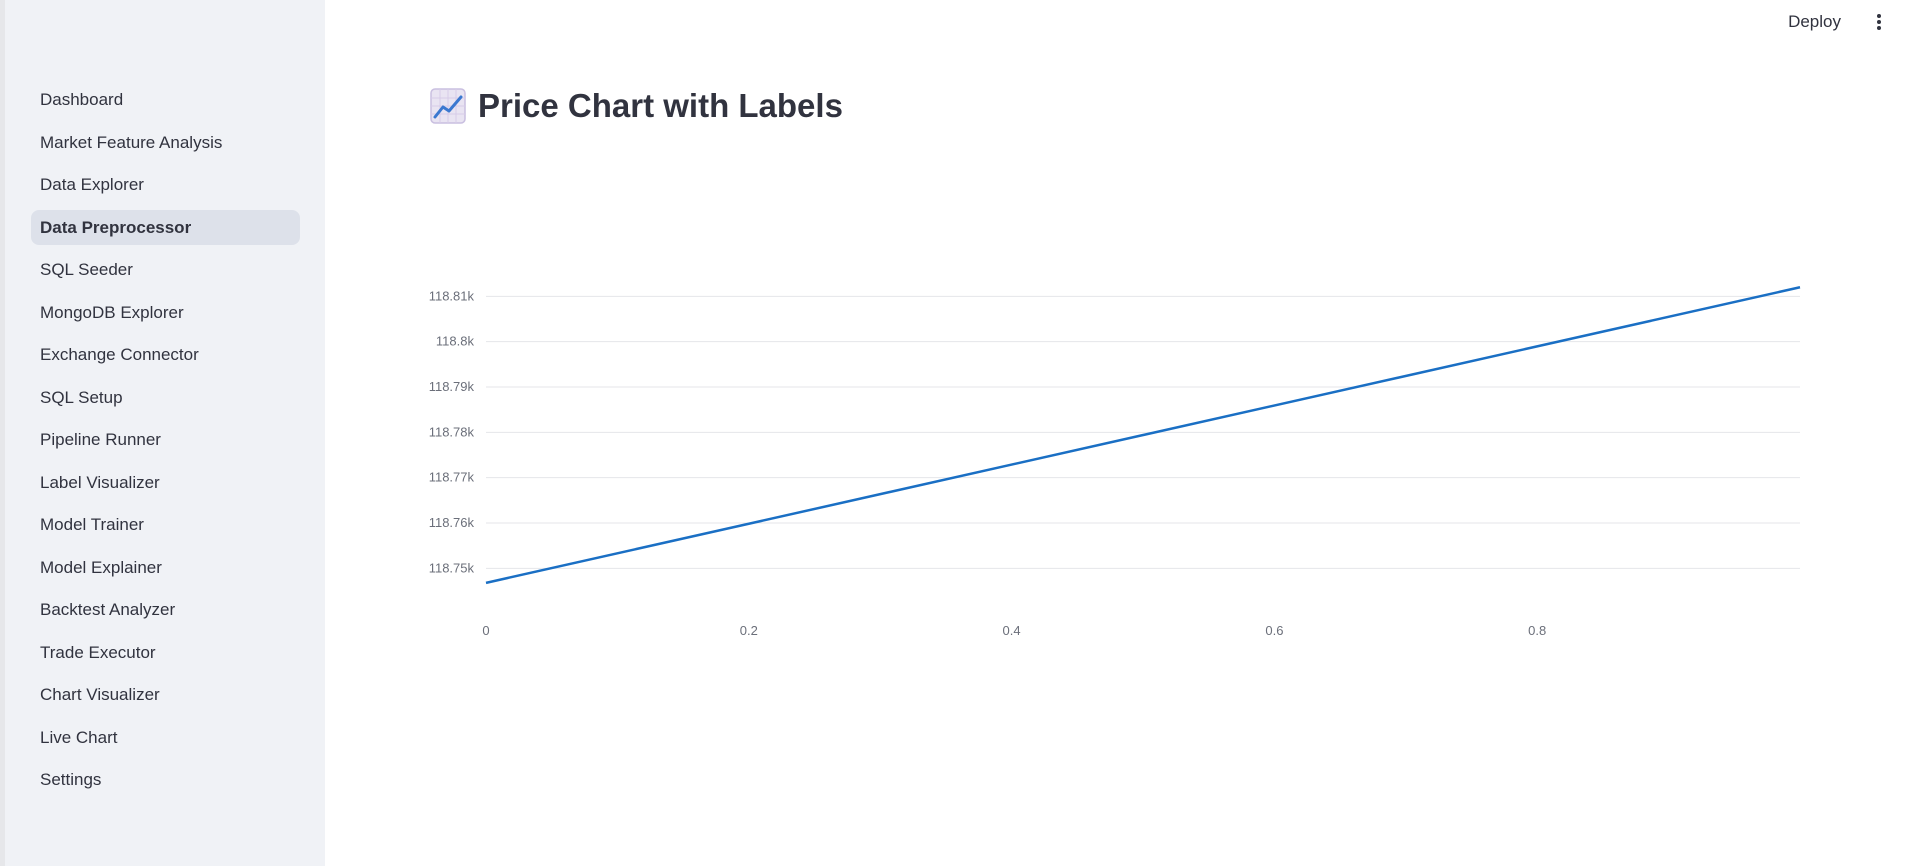 Image resolution: width=1919 pixels, height=866 pixels. Describe the element at coordinates (92, 184) in the screenshot. I see `sidebar-item-data-explorer: Data Explorer` at that location.